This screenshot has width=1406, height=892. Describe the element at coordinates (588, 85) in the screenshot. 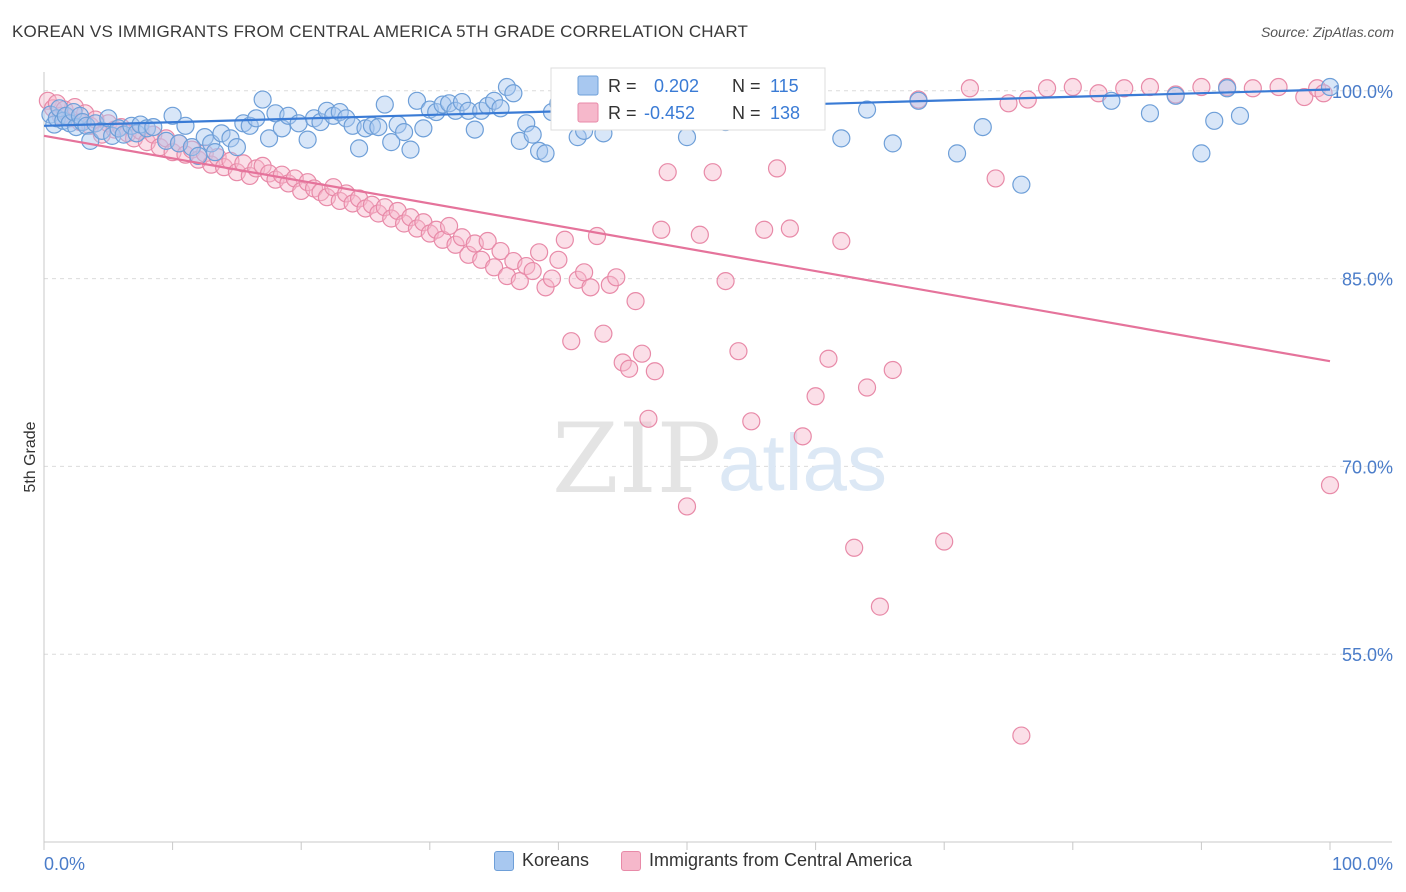

I see `koreans-stat-swatch` at that location.